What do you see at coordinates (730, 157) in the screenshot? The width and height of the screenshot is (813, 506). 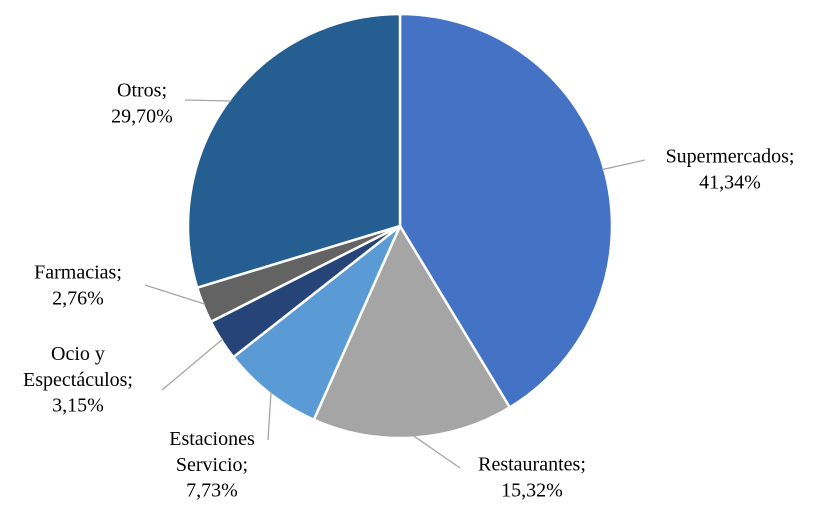 I see `slice-label: Supermercados;` at bounding box center [730, 157].